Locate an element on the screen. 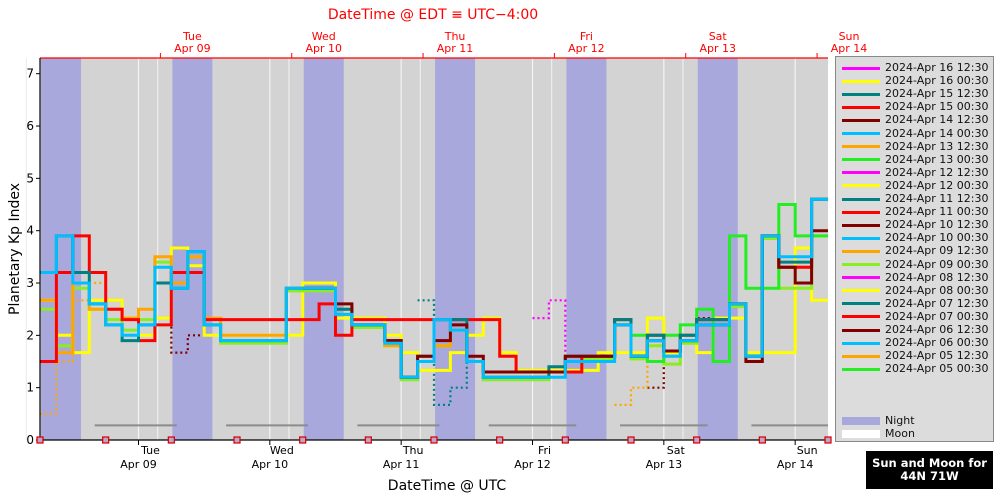  legend-label: 2024-Apr 06 12:30 is located at coordinates (937, 329).